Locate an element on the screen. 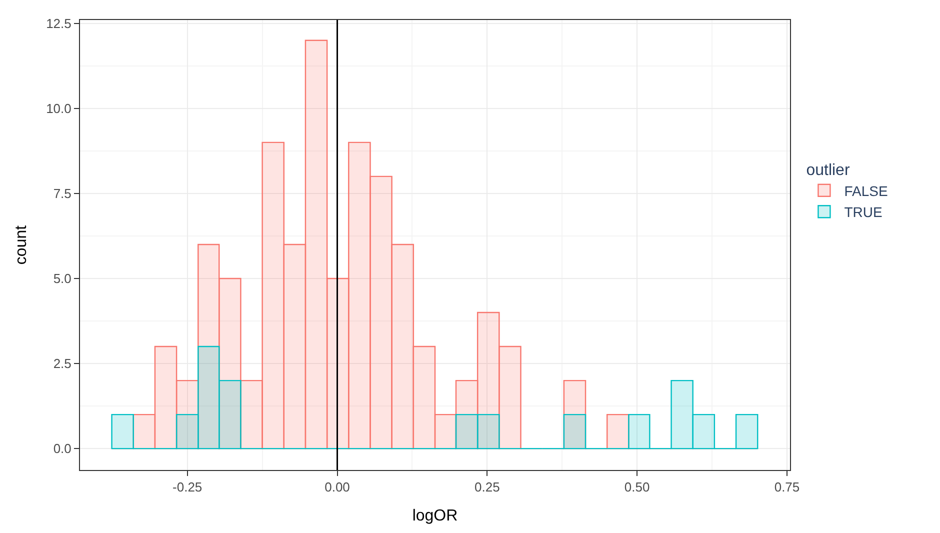 This screenshot has height=533, width=940. x-axis-title: logOR is located at coordinates (435, 515).